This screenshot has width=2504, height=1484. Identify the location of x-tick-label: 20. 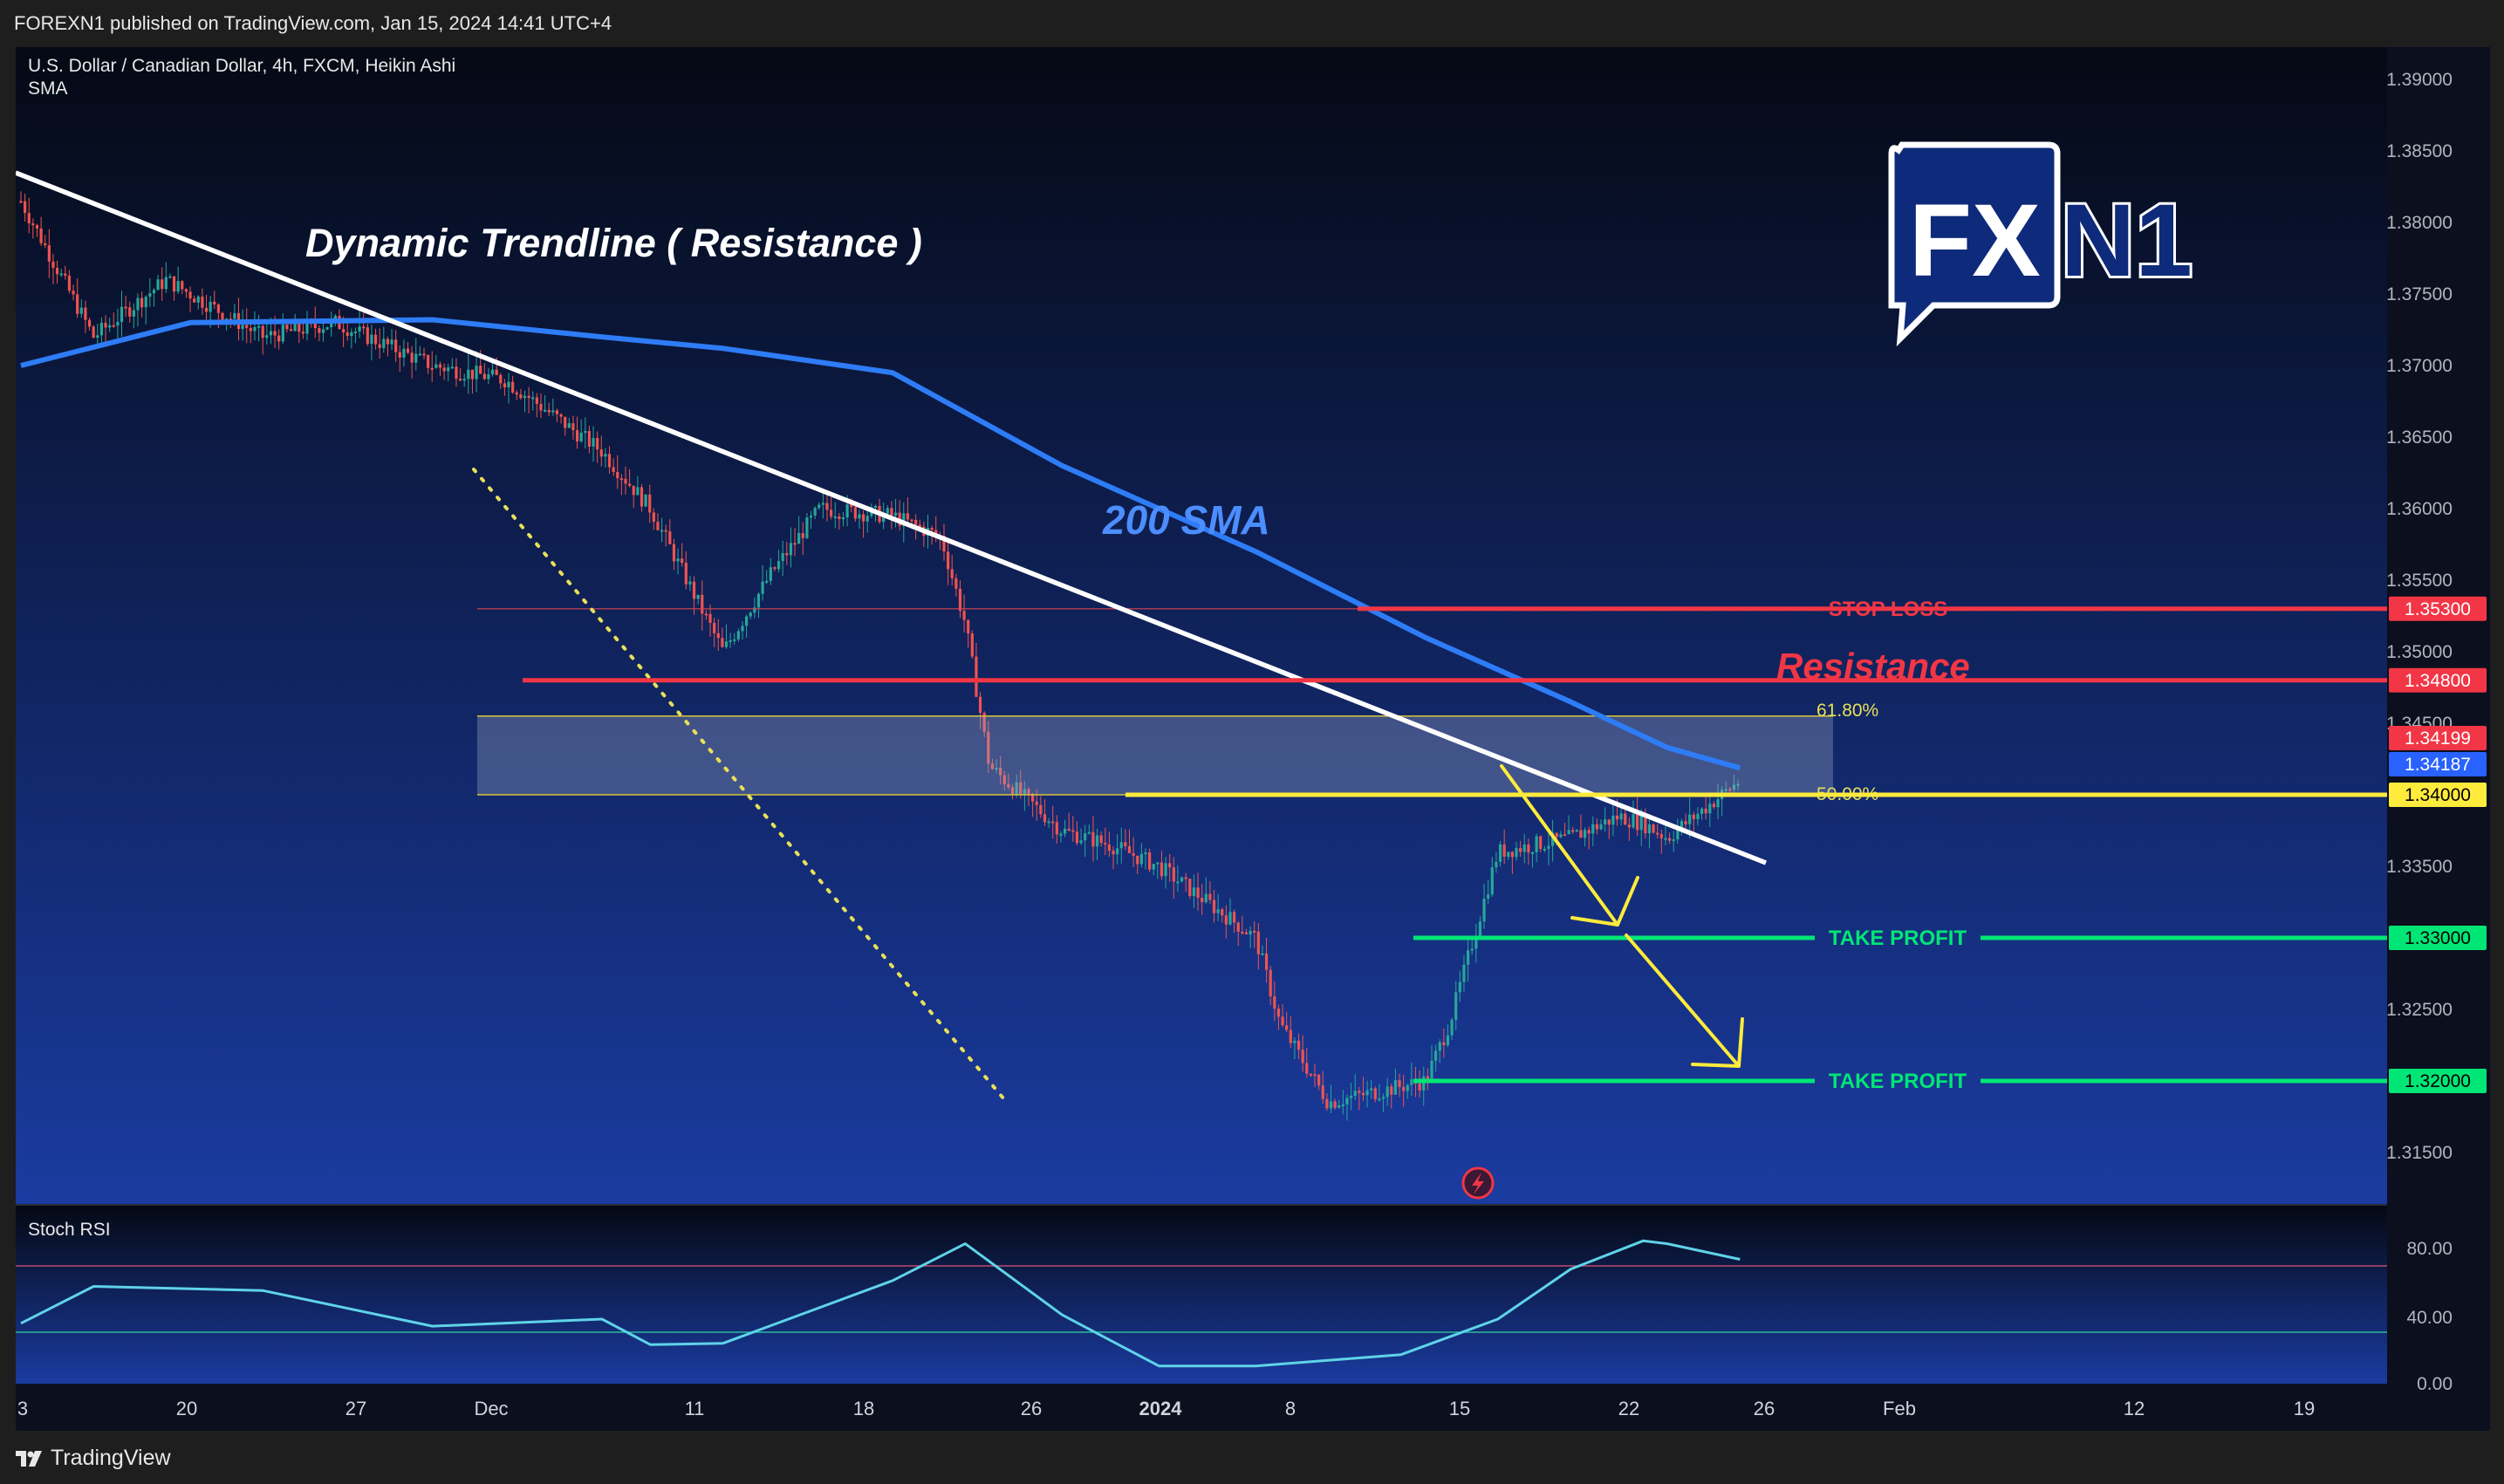
(186, 1408).